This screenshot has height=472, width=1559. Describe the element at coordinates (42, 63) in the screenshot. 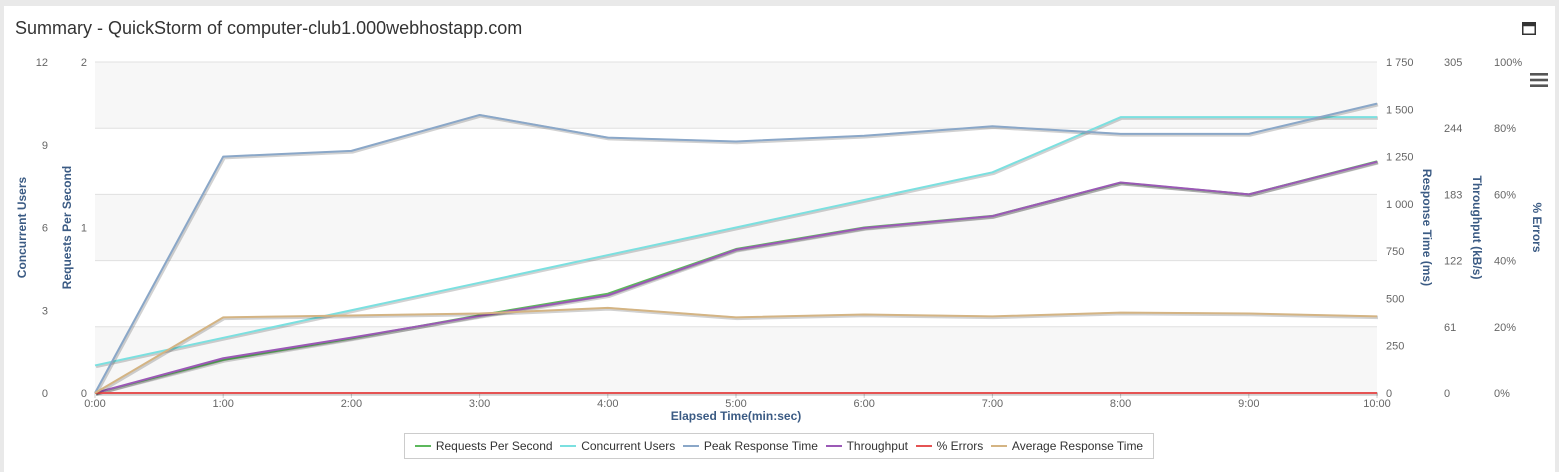

I see `concurrent-tick-label: 12` at that location.